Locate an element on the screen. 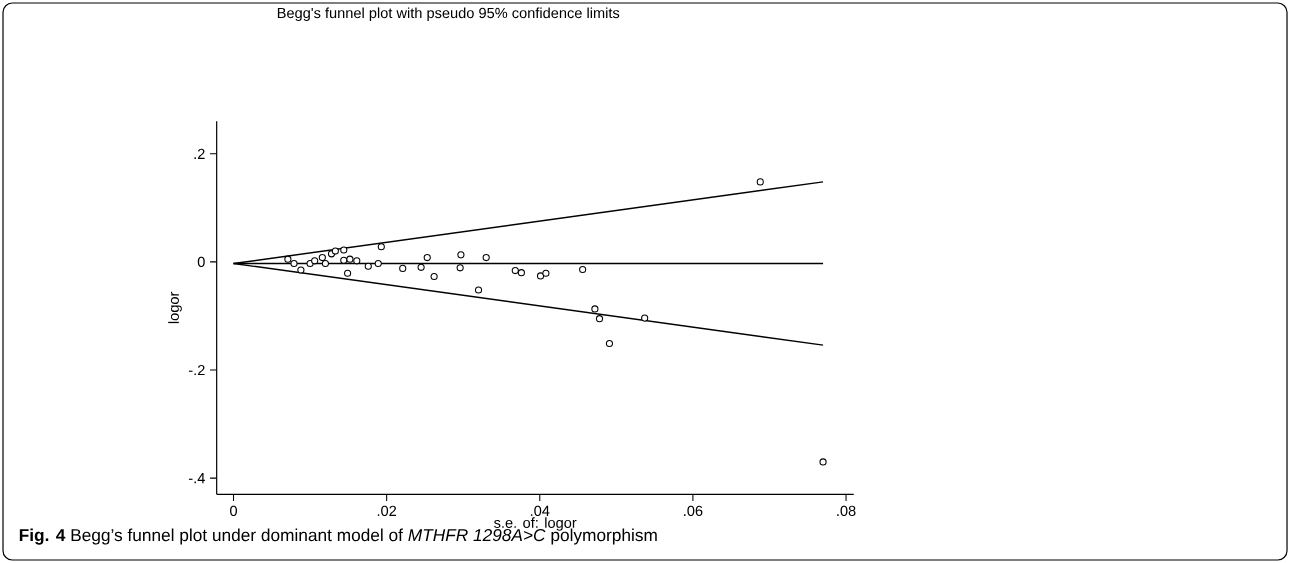 The width and height of the screenshot is (1290, 563). x-tick-label: .04 is located at coordinates (540, 511).